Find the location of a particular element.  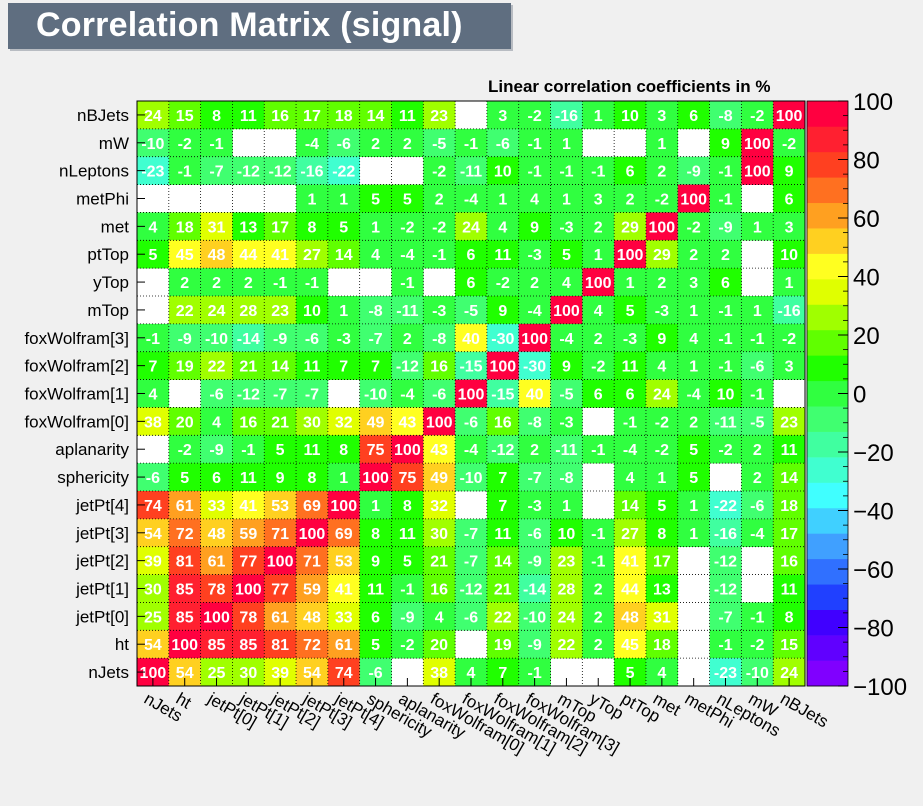

cell-value-label: 48 is located at coordinates (312, 617).